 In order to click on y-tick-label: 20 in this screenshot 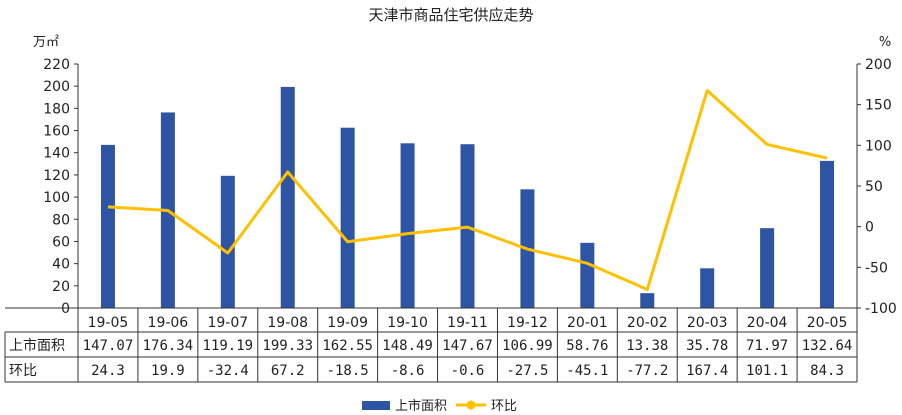, I will do `click(61, 287)`.